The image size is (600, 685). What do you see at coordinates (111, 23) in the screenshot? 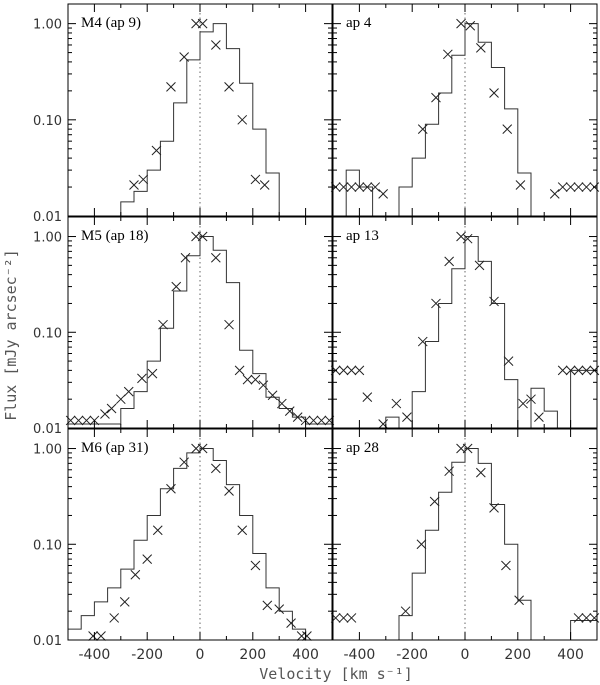
I see `panel-title: M4 (ap 9)` at bounding box center [111, 23].